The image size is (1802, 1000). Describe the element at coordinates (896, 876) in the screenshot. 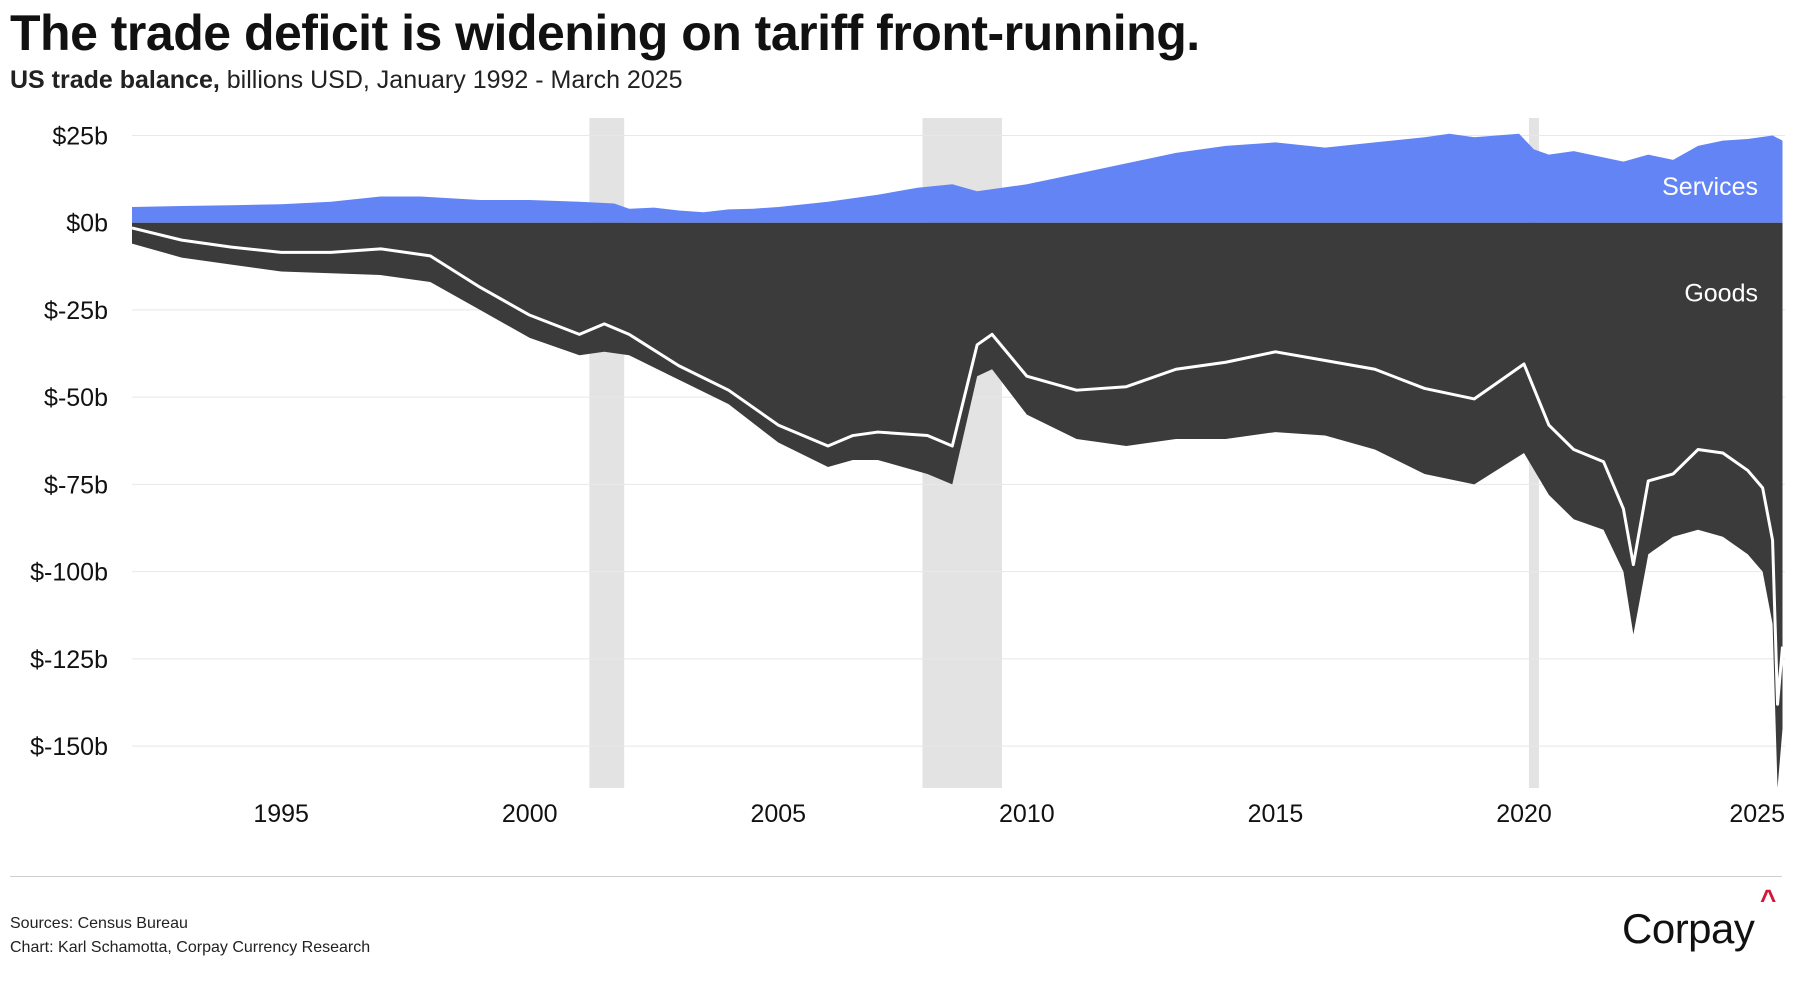

I see `footer-divider` at that location.